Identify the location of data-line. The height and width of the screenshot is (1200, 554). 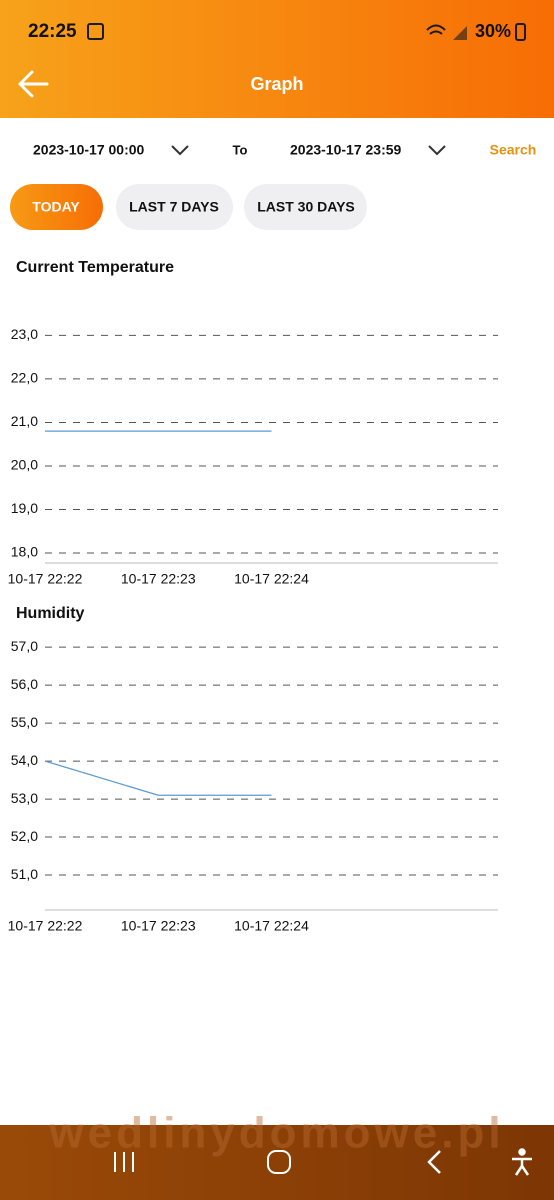
(158, 778).